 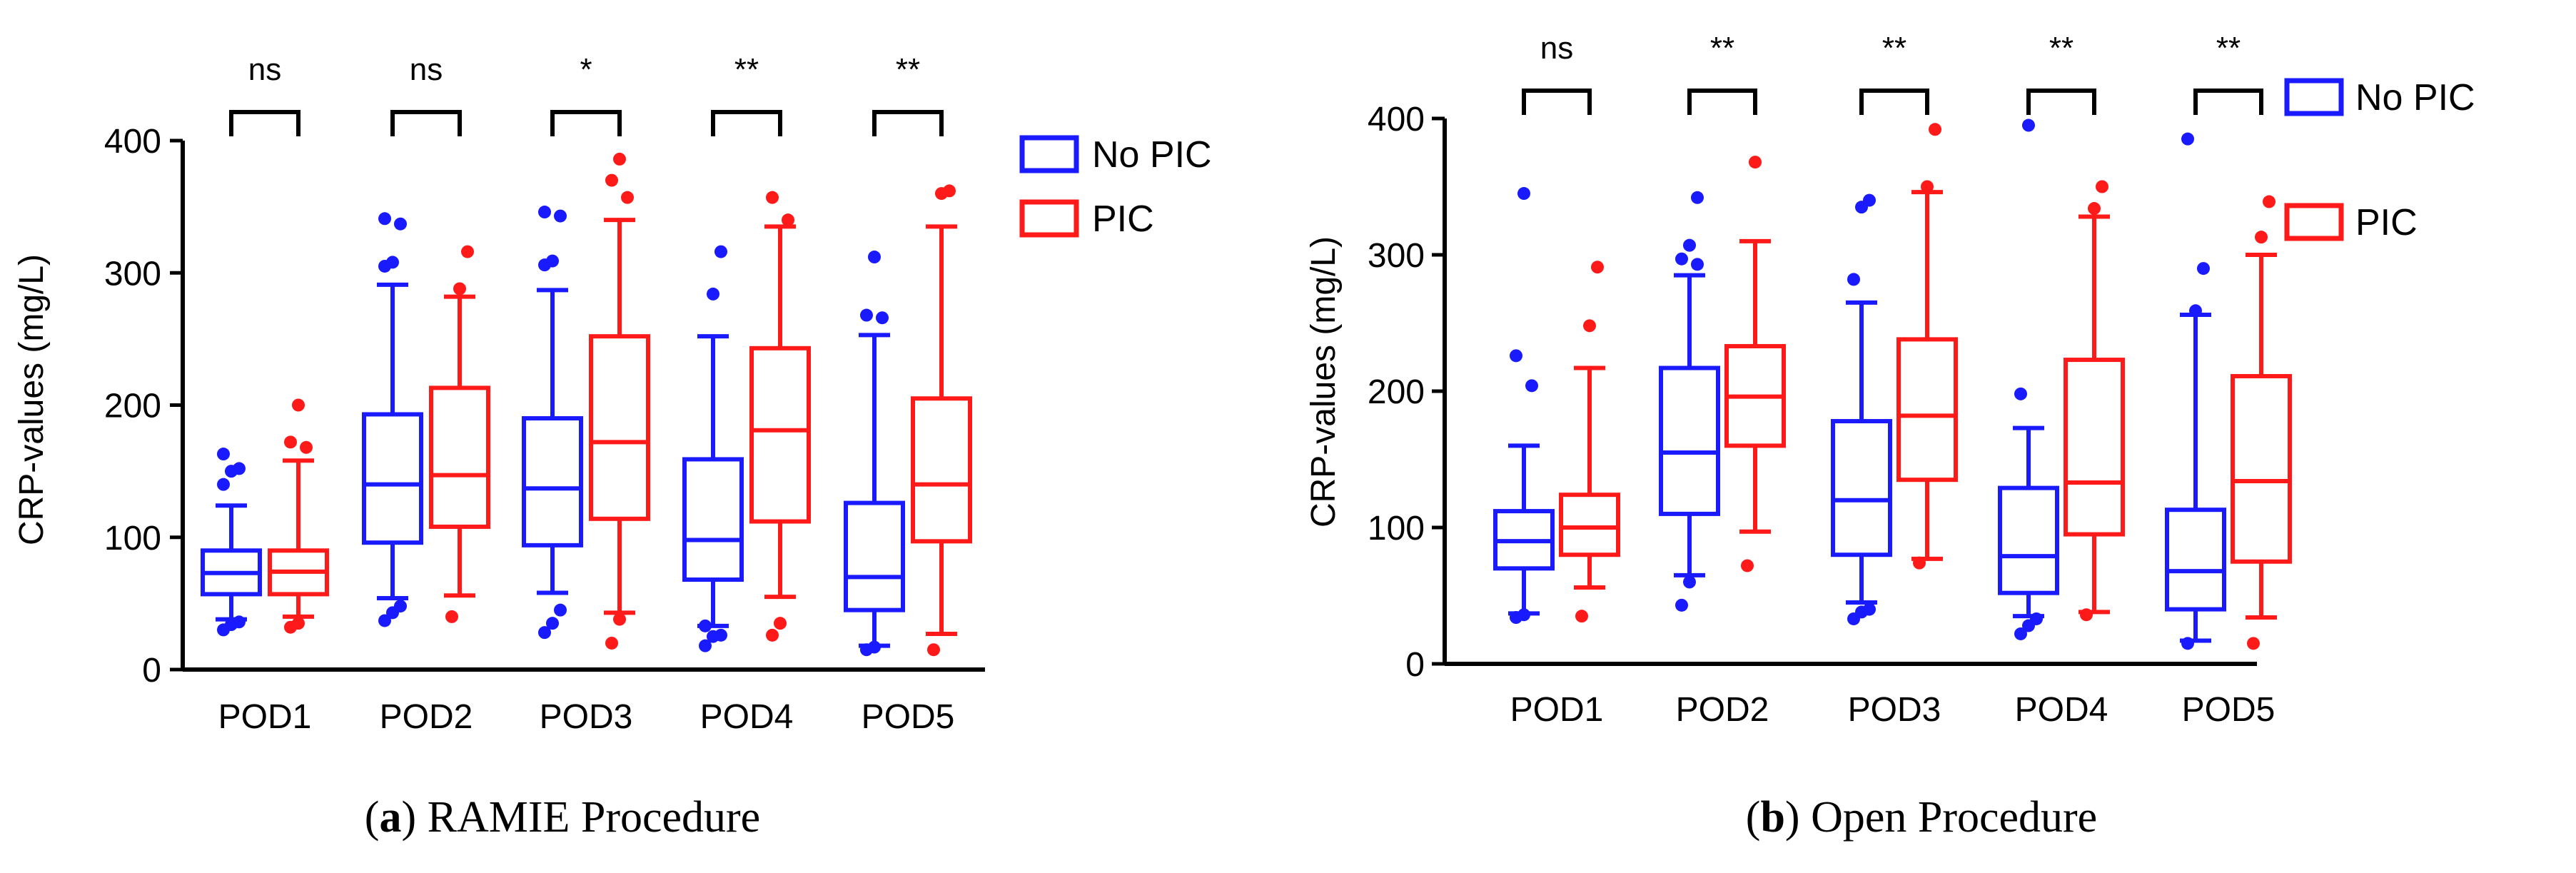 What do you see at coordinates (1396, 119) in the screenshot?
I see `panel-b-y-tick-label: 400` at bounding box center [1396, 119].